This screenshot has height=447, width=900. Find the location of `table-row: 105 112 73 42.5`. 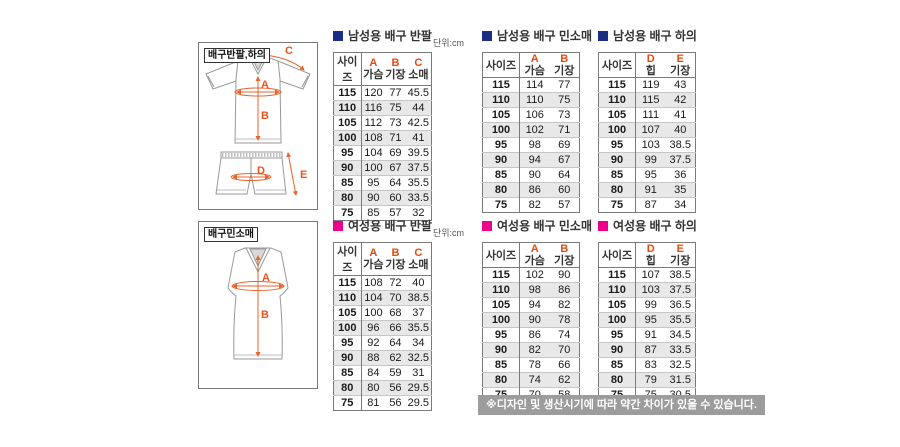

table-row: 105 112 73 42.5 is located at coordinates (382, 123).